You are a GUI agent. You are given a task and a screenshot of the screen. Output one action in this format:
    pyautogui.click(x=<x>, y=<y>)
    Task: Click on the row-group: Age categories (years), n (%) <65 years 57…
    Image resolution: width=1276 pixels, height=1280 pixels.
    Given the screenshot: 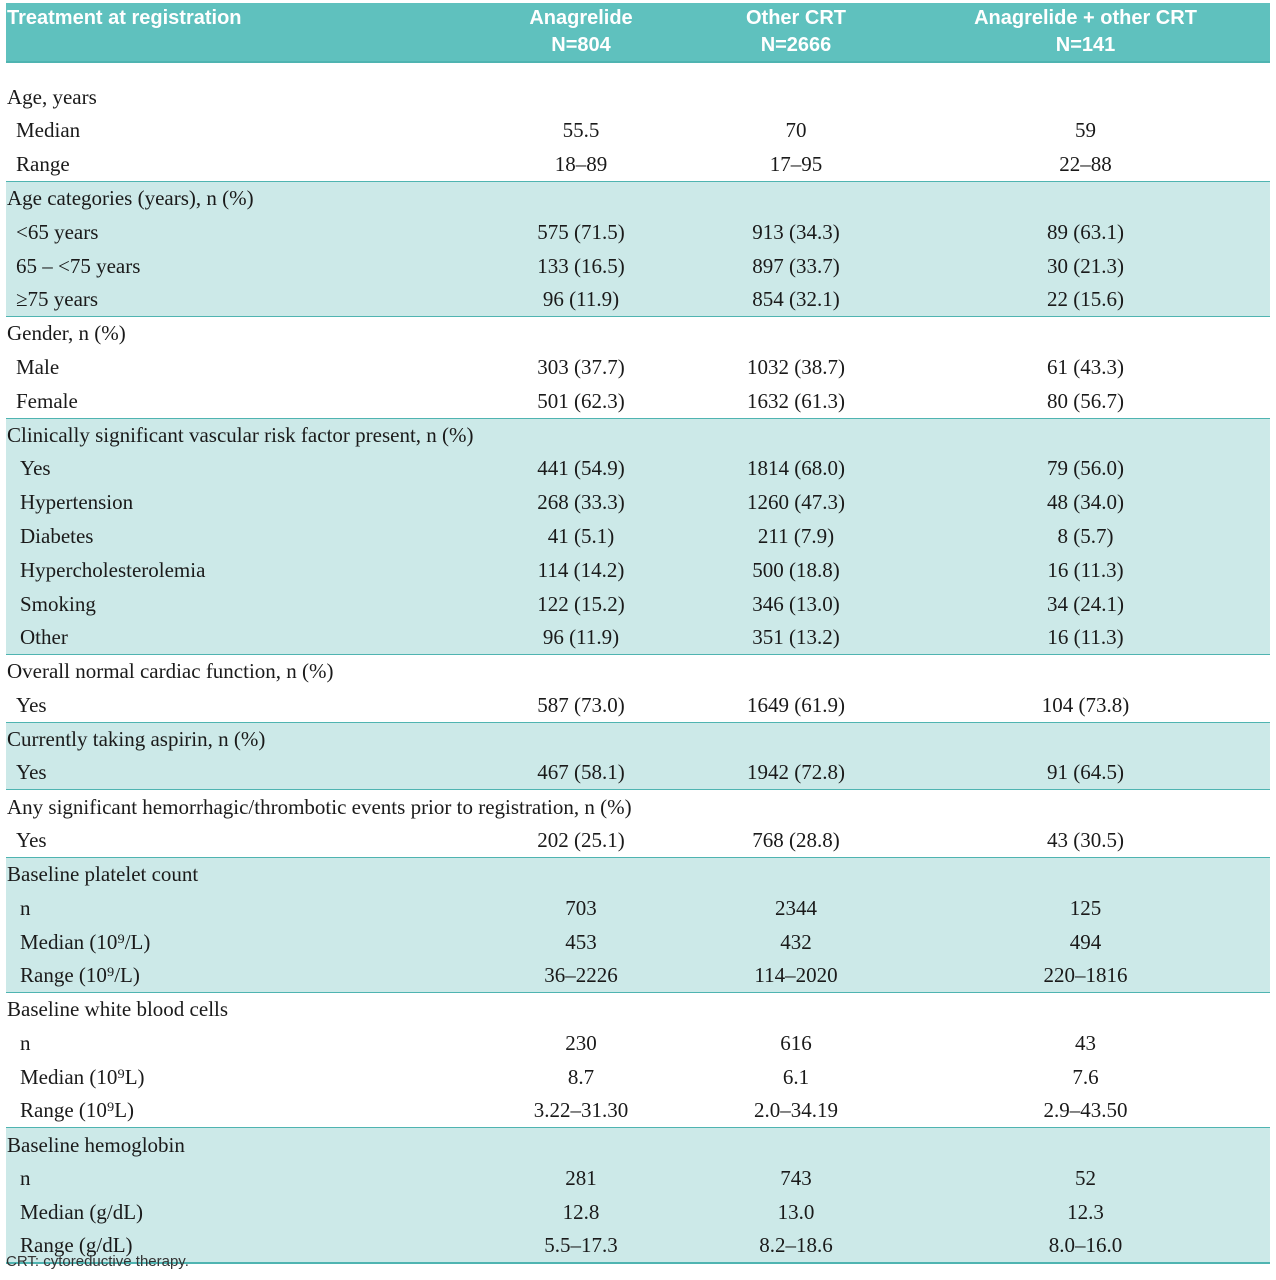 What is the action you would take?
    pyautogui.click(x=638, y=249)
    